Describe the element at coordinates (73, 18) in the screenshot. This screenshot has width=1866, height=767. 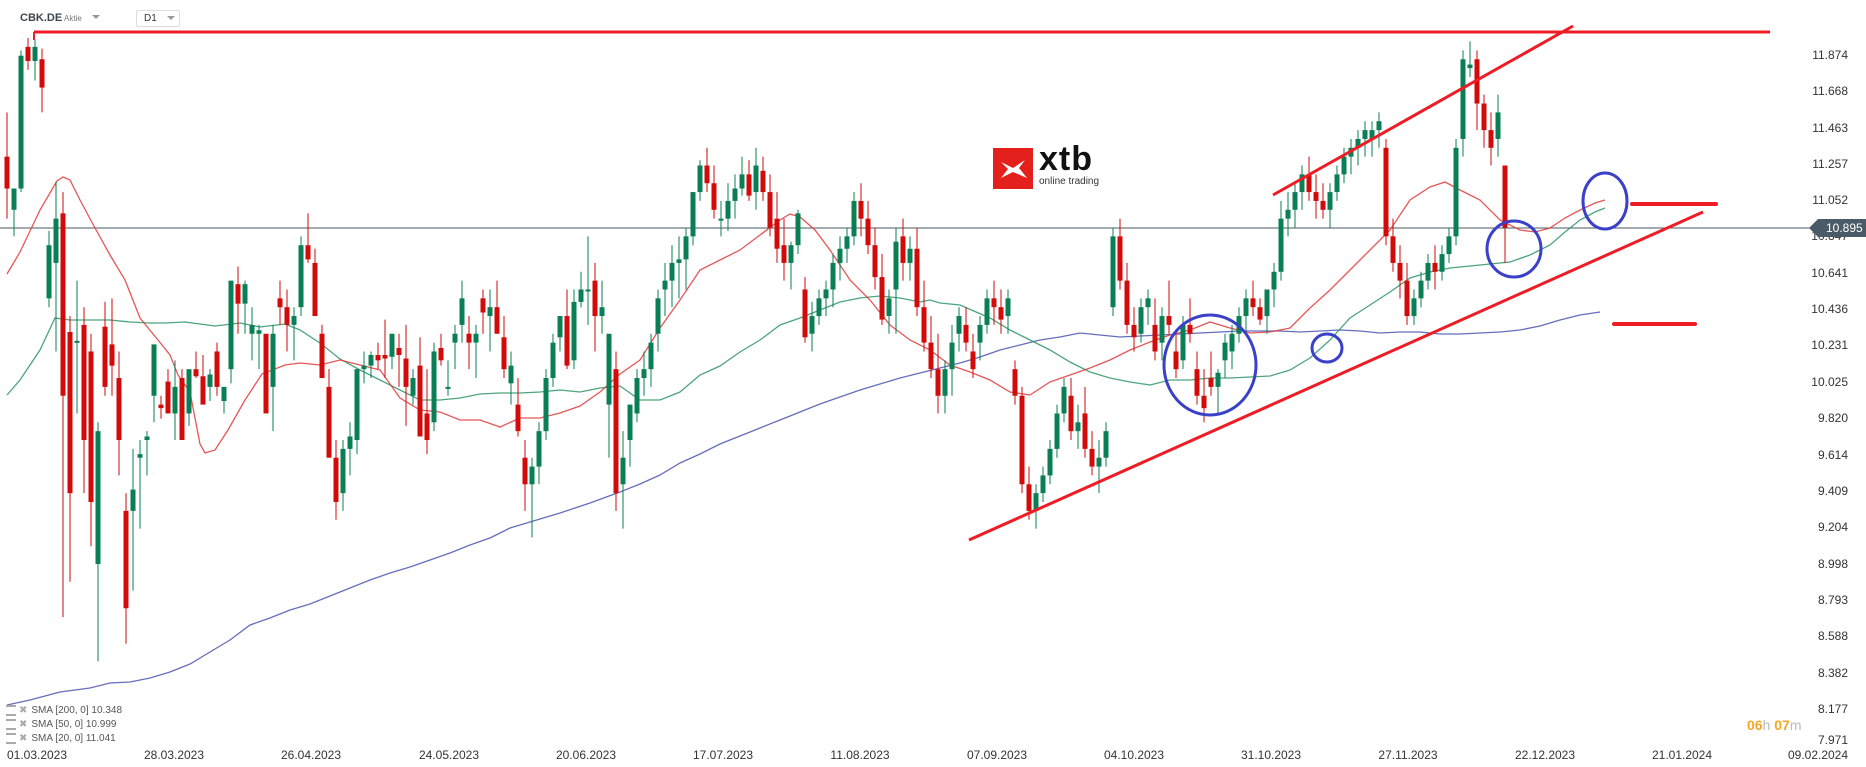
I see `instrument-type-label: Aktie` at that location.